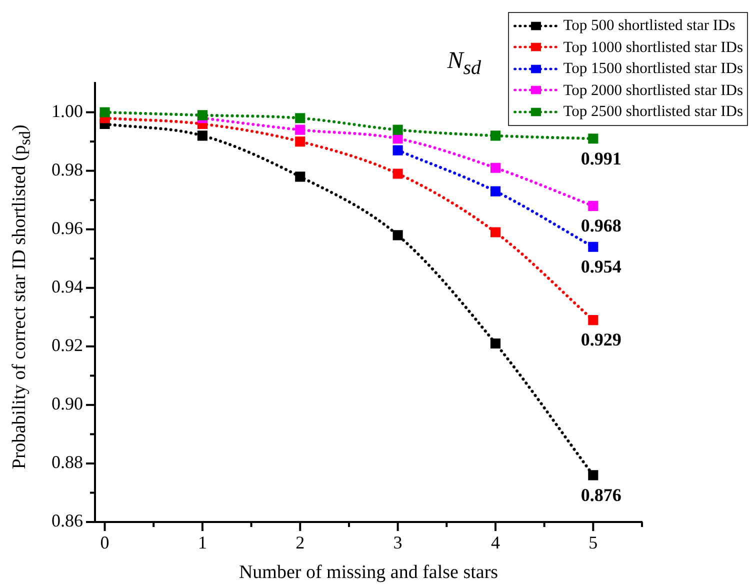 The image size is (749, 586). What do you see at coordinates (67, 170) in the screenshot?
I see `y-tick-label: 0.98` at bounding box center [67, 170].